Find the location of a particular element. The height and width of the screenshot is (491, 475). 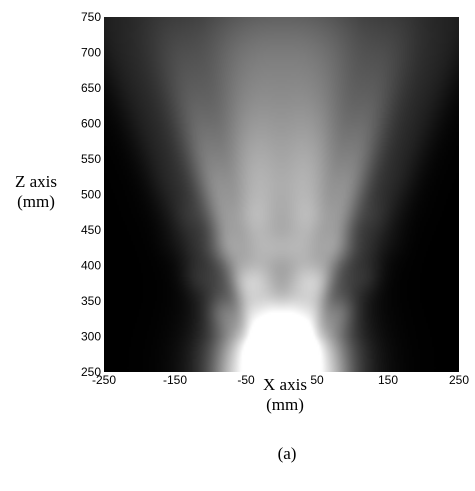

x-axis-label-line-2: (mm) is located at coordinates (285, 404).